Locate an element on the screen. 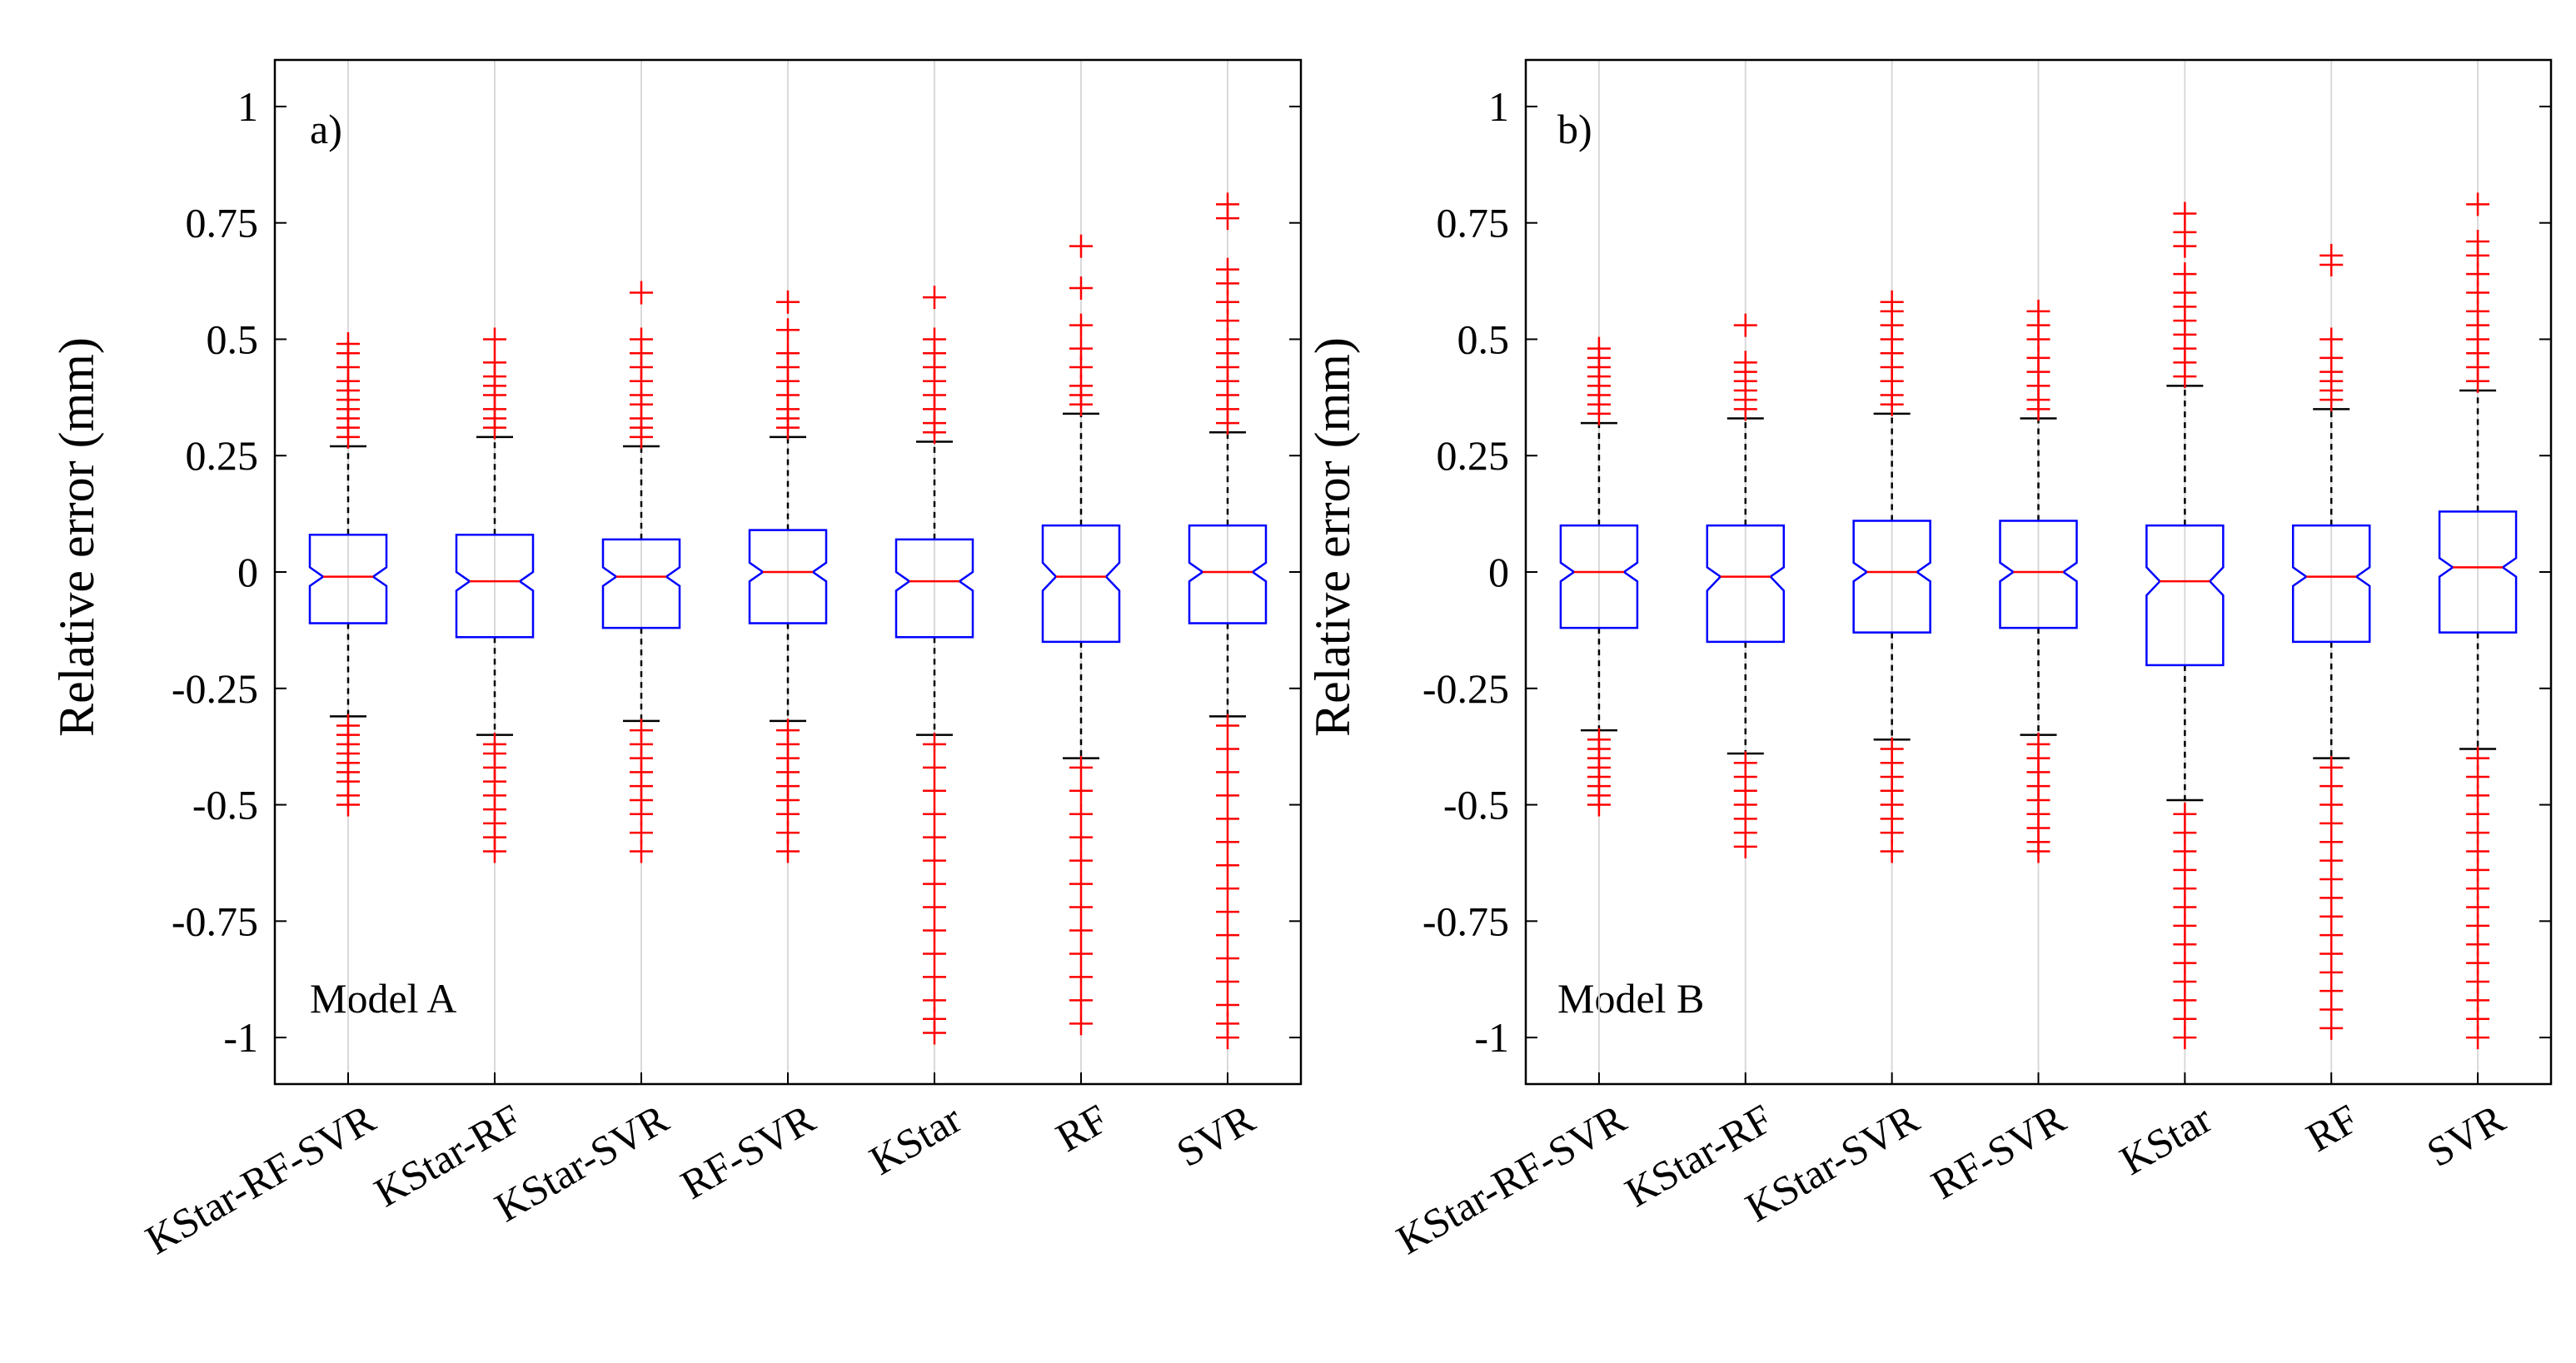 The width and height of the screenshot is (2576, 1363). y-tick-label: 0.75 is located at coordinates (222, 223).